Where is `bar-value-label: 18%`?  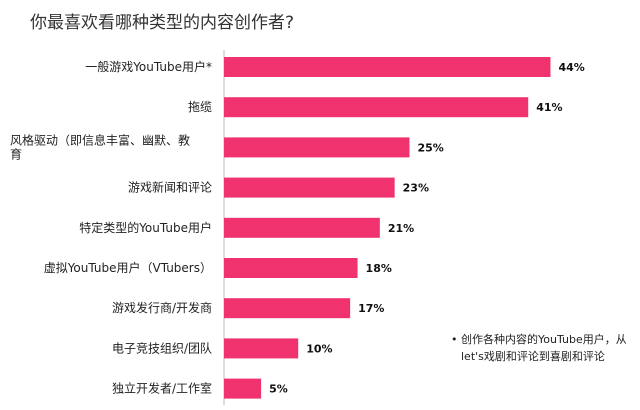 bar-value-label: 18% is located at coordinates (379, 268).